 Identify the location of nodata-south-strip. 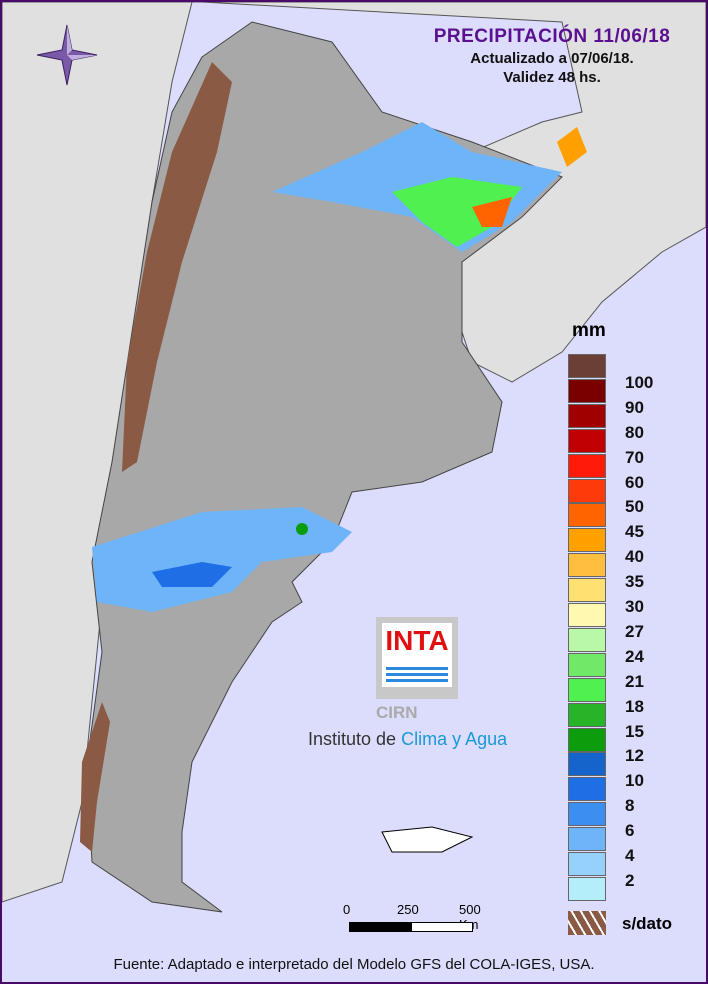
(95, 777).